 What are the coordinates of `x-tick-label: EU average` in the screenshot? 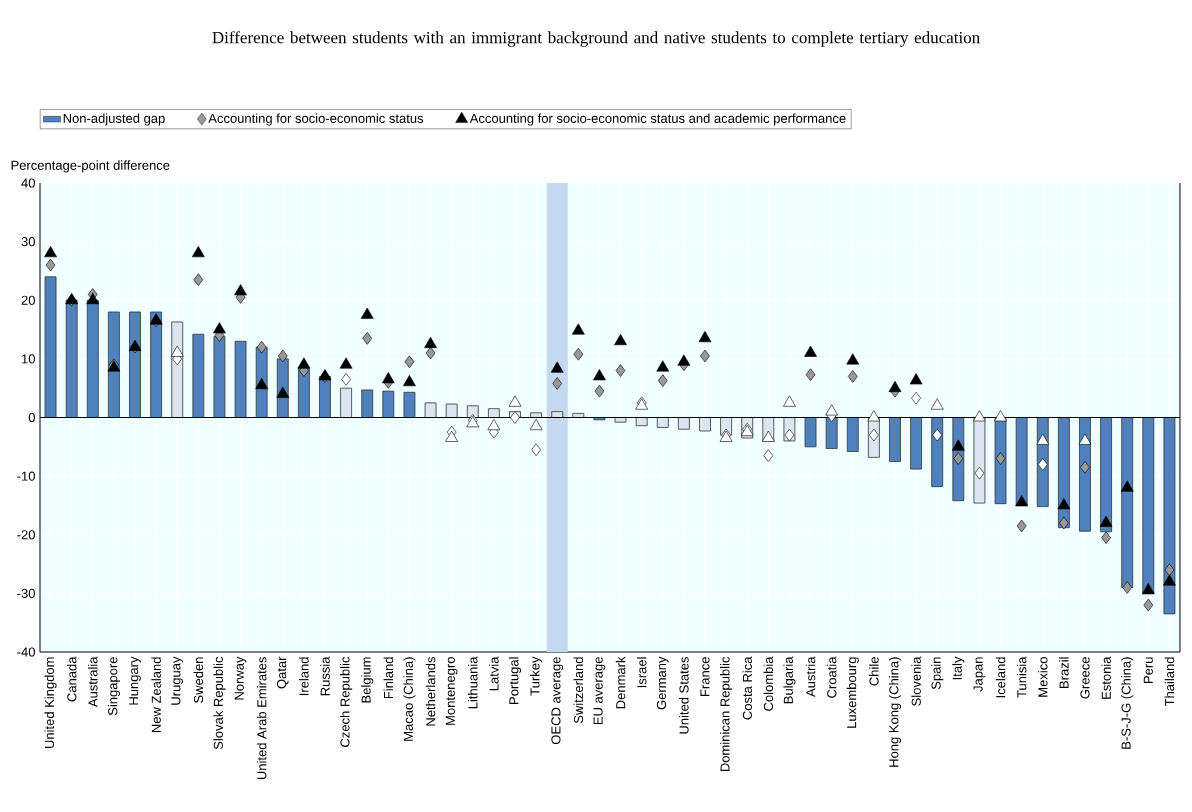 It's located at (599, 691).